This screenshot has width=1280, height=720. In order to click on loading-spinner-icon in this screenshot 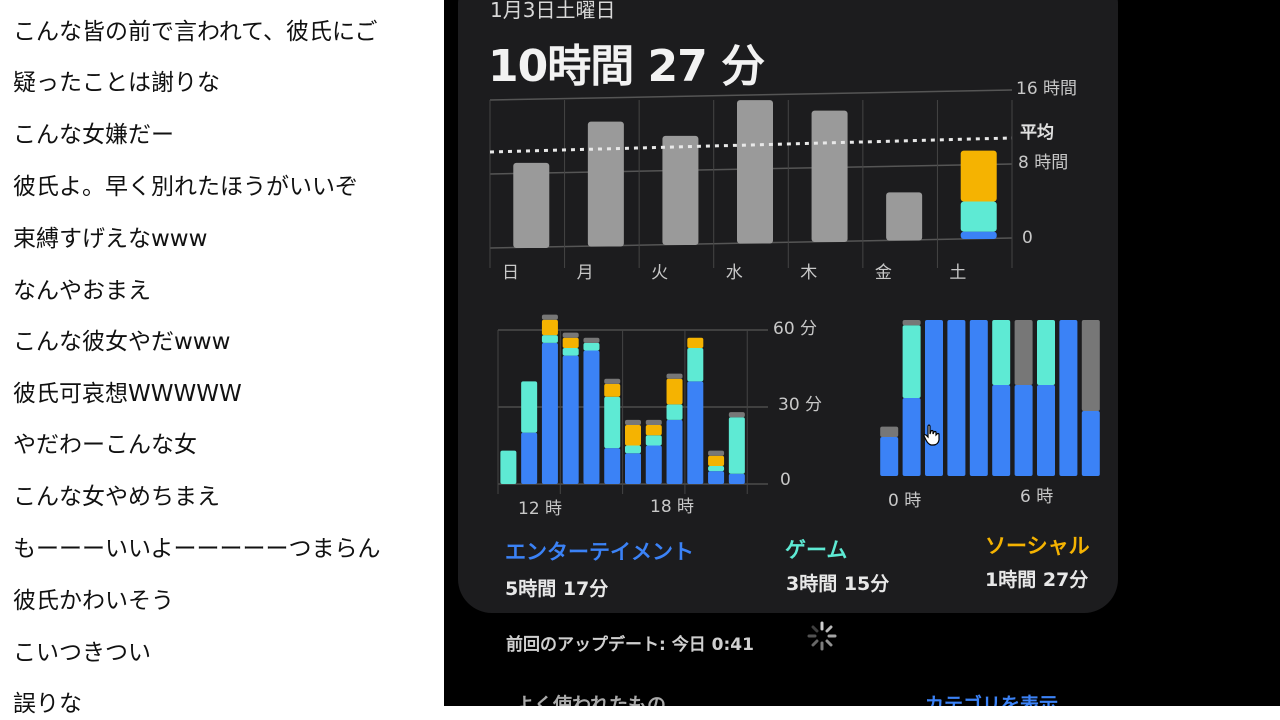, I will do `click(822, 636)`.